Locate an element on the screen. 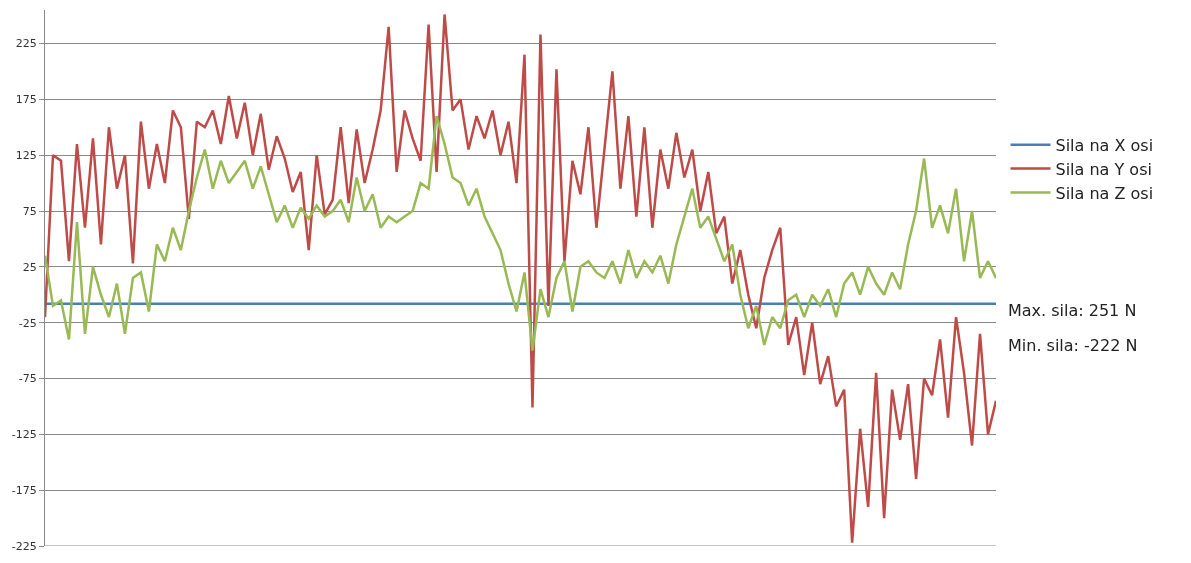 This screenshot has height=563, width=1191. legend-label: Sila na Z osi is located at coordinates (1104, 193).